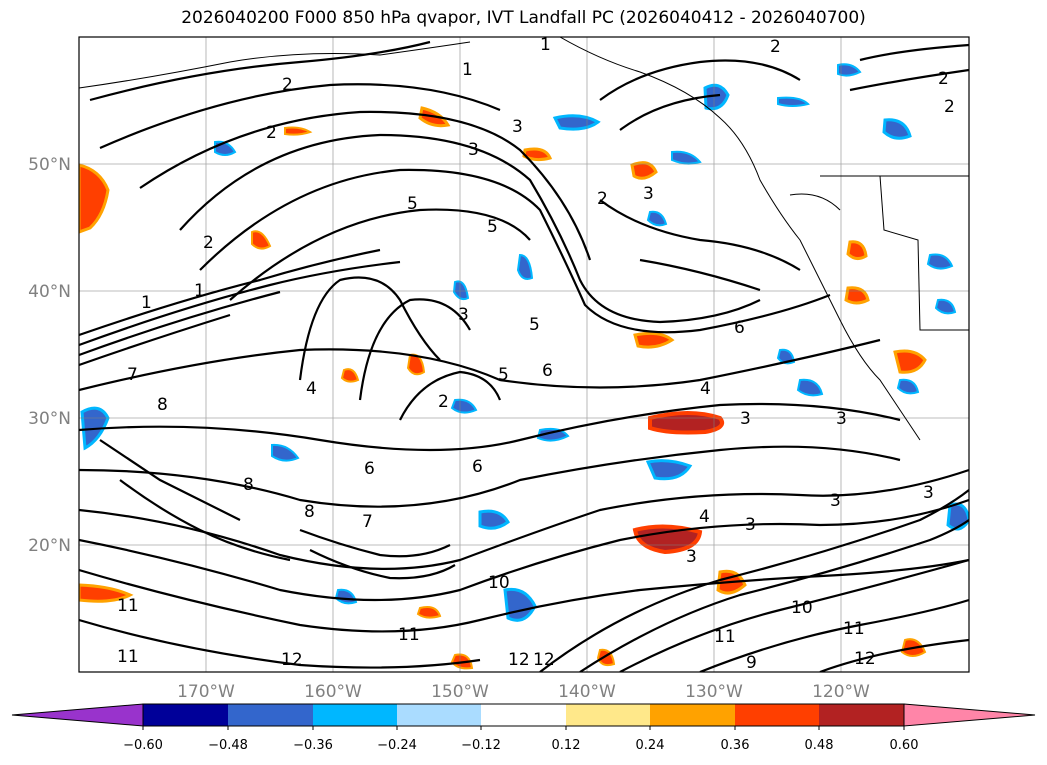 The height and width of the screenshot is (765, 1047). I want to click on colorbar-tick-label: −0.60, so click(143, 745).